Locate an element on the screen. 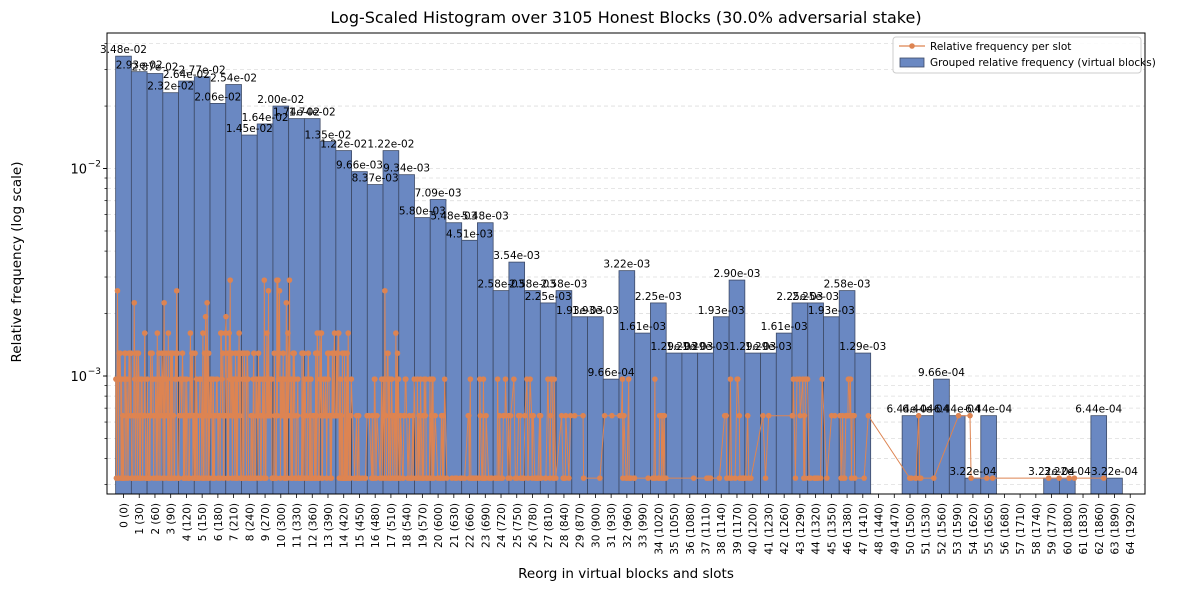 The image size is (1189, 590). x-tick-label: 21 (630) is located at coordinates (455, 525).